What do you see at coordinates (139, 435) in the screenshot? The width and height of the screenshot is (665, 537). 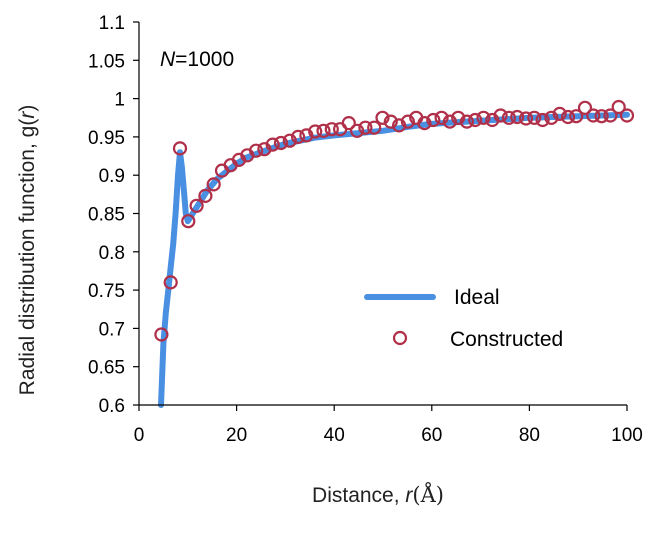 I see `x-tick-label: 0` at bounding box center [139, 435].